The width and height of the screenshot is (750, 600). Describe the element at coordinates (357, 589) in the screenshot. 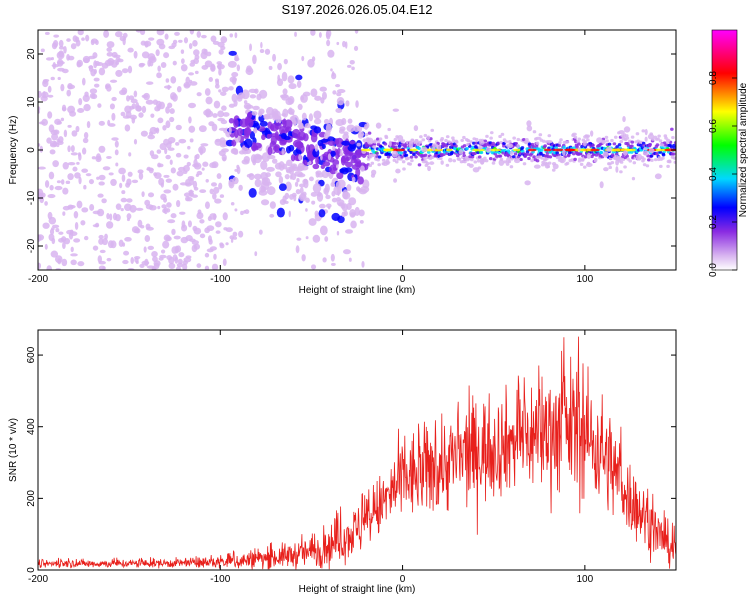

I see `snr-x-axis-label: Height of straight line (km)` at that location.